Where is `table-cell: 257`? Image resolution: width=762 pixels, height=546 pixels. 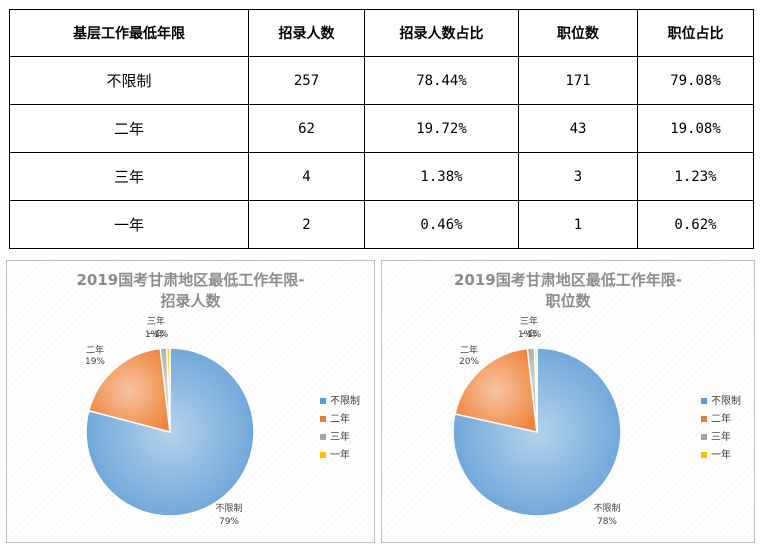 table-cell: 257 is located at coordinates (306, 80).